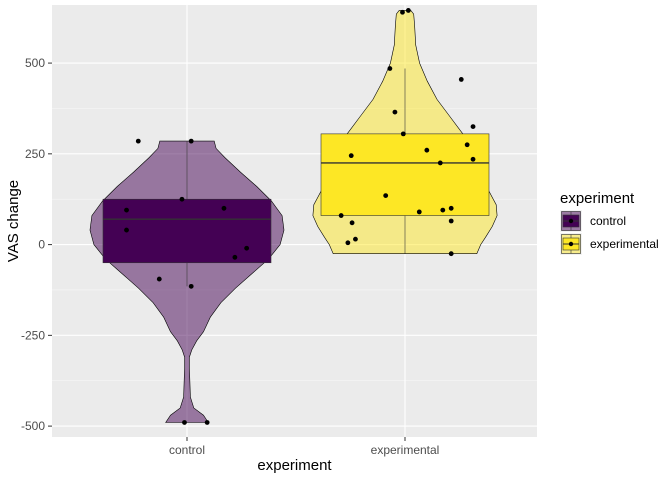 The height and width of the screenshot is (480, 672). I want to click on y-tick-label: 250, so click(35, 154).